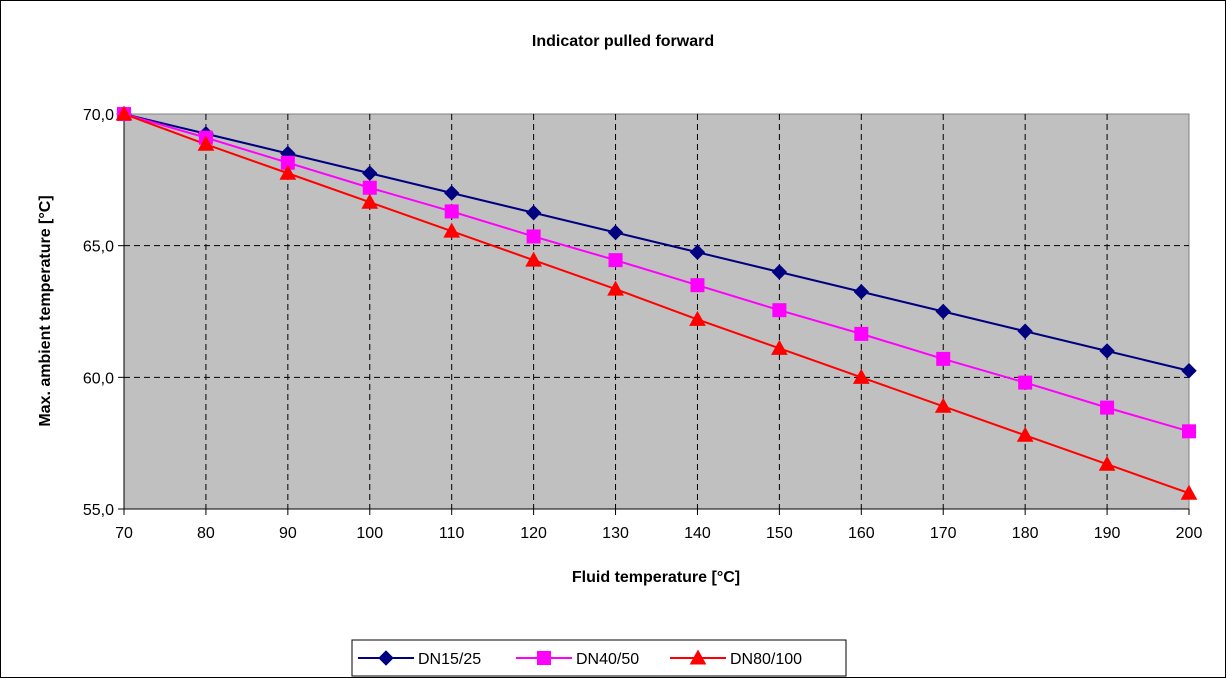 The image size is (1226, 678). I want to click on x-tick-label: 160, so click(861, 533).